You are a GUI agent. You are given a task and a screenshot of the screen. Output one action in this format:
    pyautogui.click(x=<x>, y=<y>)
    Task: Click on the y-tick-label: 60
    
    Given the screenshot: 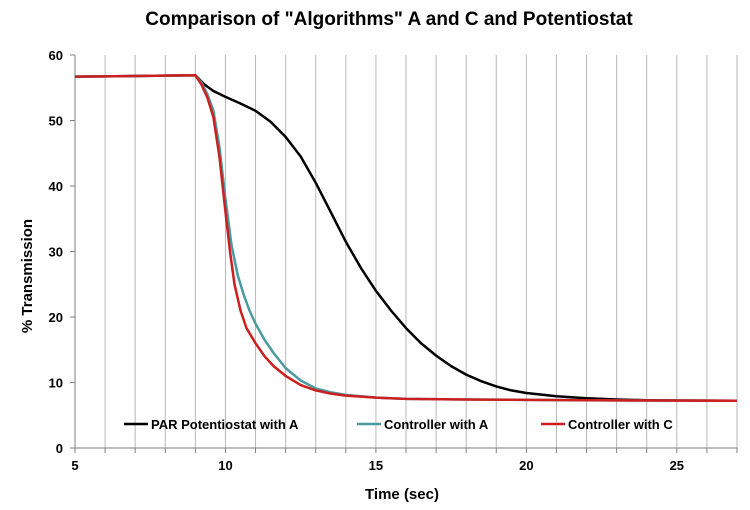 What is the action you would take?
    pyautogui.click(x=56, y=55)
    